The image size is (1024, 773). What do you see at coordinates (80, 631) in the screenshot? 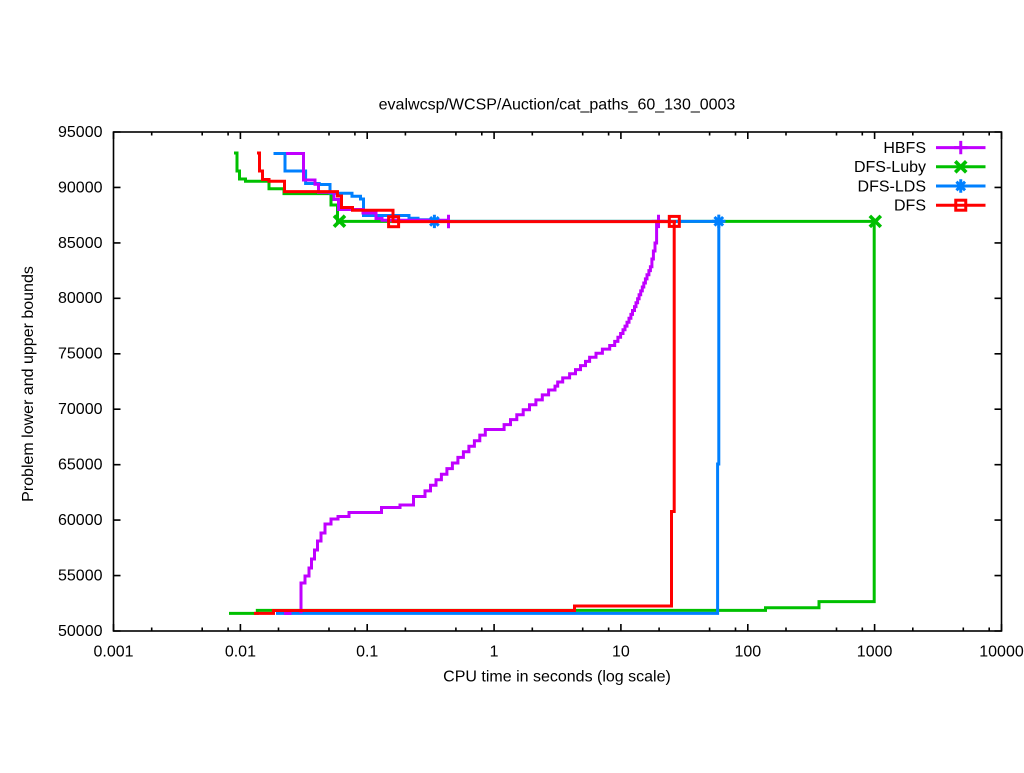
I see `svg-text: 50000` at bounding box center [80, 631].